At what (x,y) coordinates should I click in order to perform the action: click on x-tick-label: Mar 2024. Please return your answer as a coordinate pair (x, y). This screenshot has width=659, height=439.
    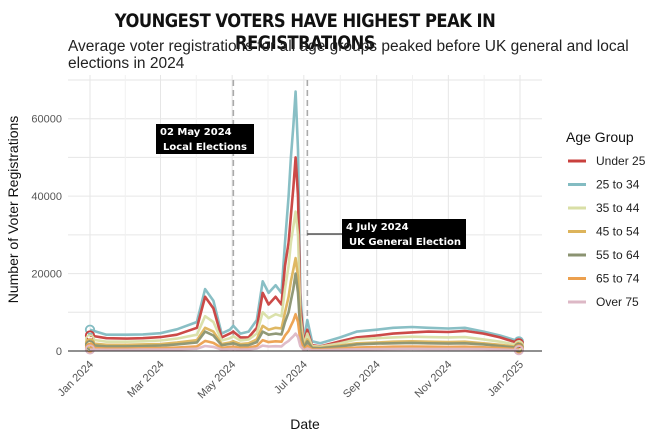
    Looking at the image, I should click on (145, 379).